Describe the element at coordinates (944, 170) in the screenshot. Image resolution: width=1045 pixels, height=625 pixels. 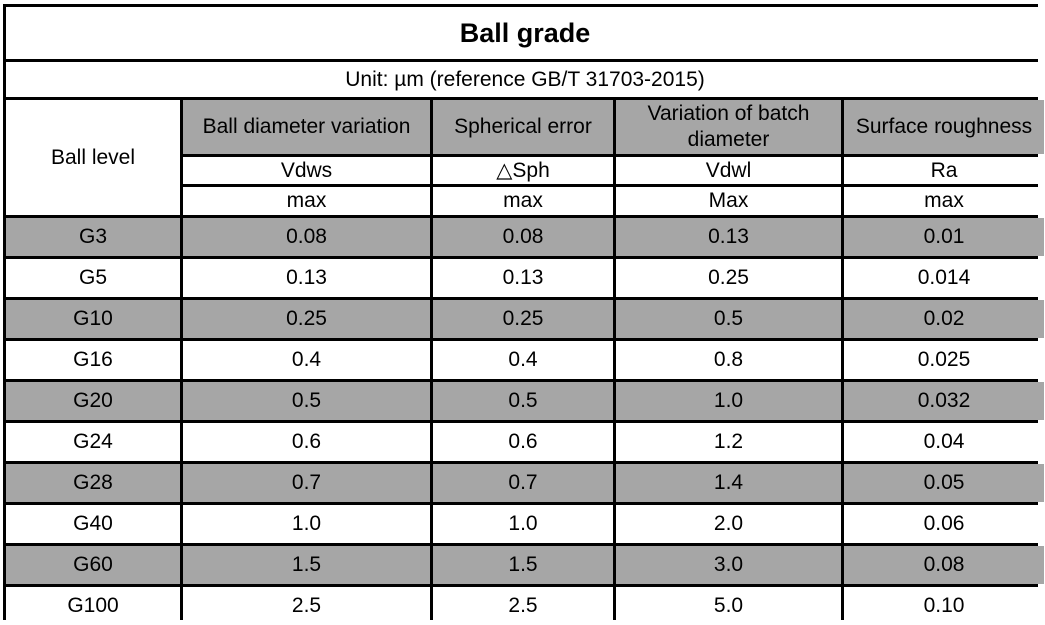
I see `col-symbol: Ra` at that location.